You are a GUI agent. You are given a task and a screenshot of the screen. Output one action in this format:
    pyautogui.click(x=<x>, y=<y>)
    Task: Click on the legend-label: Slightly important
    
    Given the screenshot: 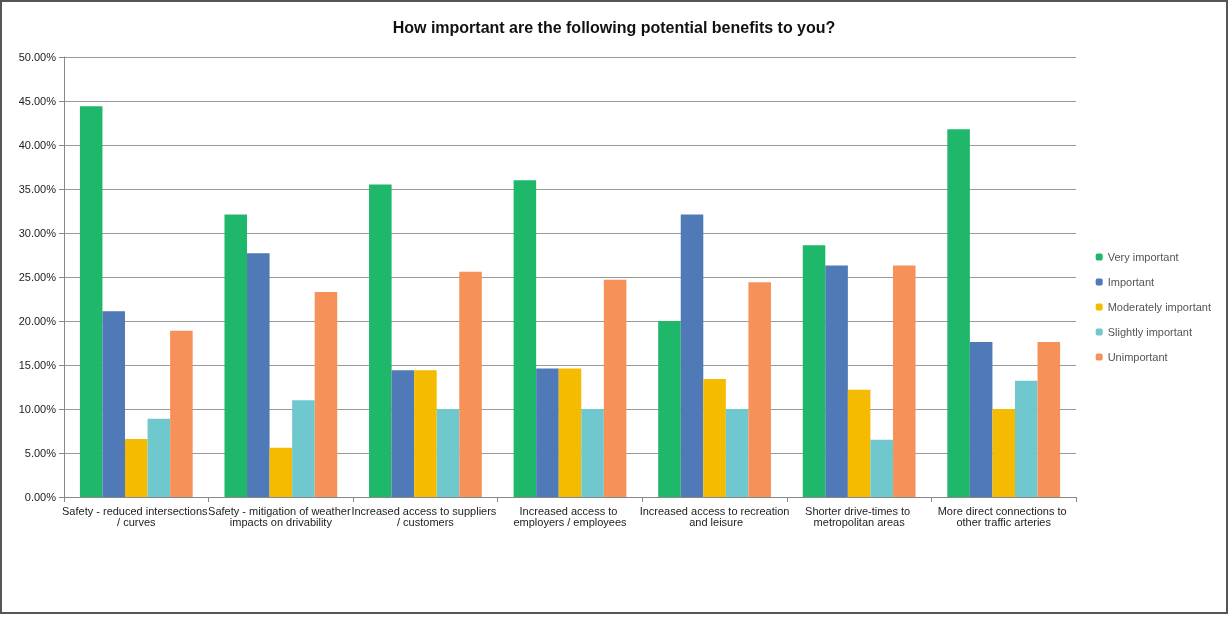 What is the action you would take?
    pyautogui.click(x=1150, y=332)
    